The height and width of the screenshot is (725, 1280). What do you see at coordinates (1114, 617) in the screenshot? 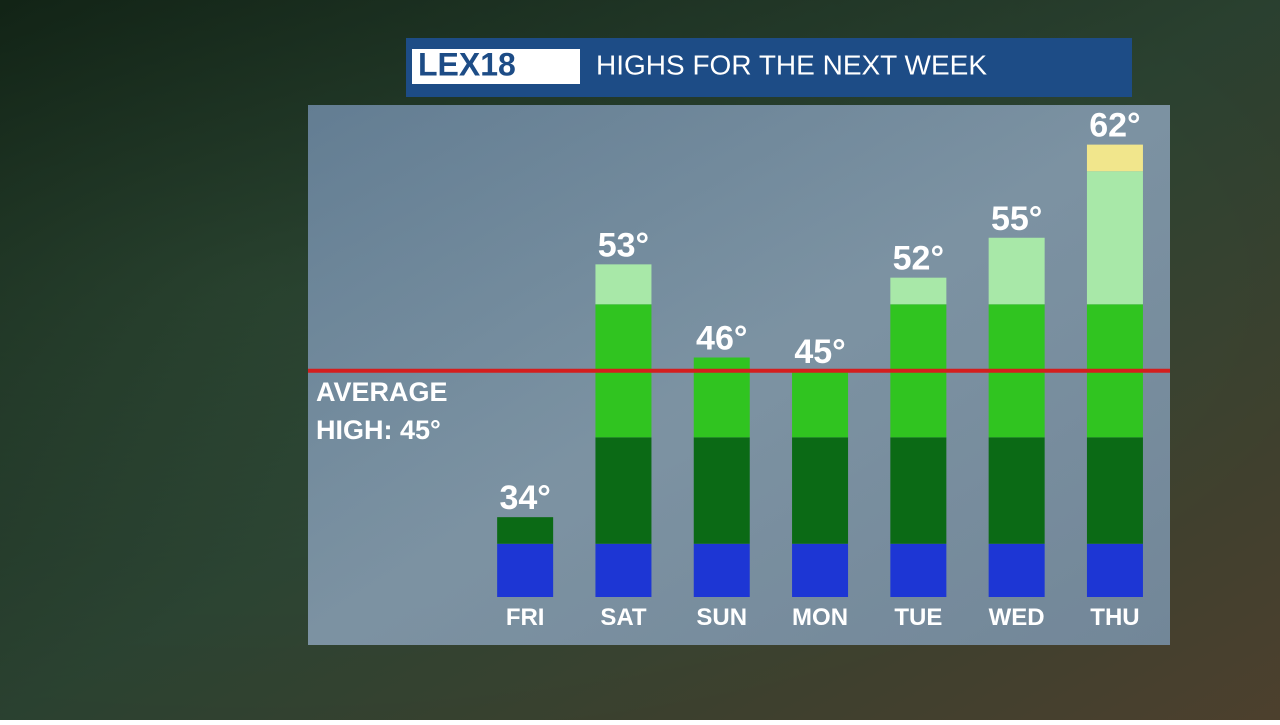
I see `x-tick-label: THU` at bounding box center [1114, 617].